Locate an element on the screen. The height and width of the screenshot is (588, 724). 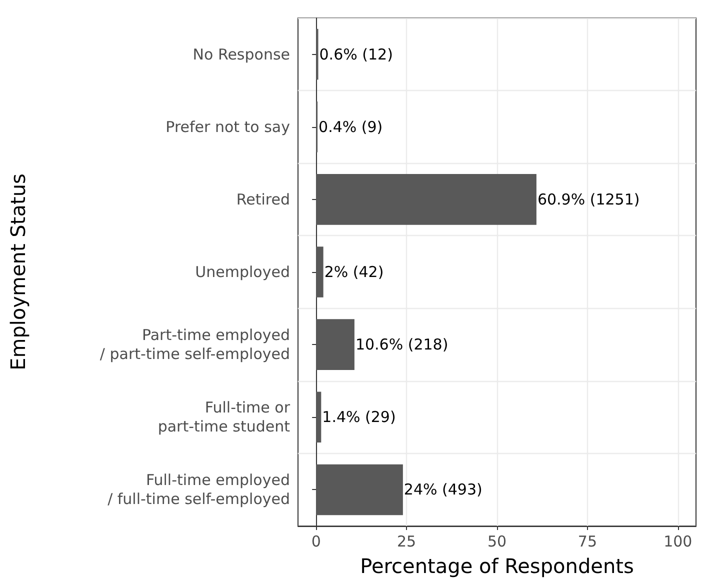
data-label: 60.9% (1251) is located at coordinates (588, 199).